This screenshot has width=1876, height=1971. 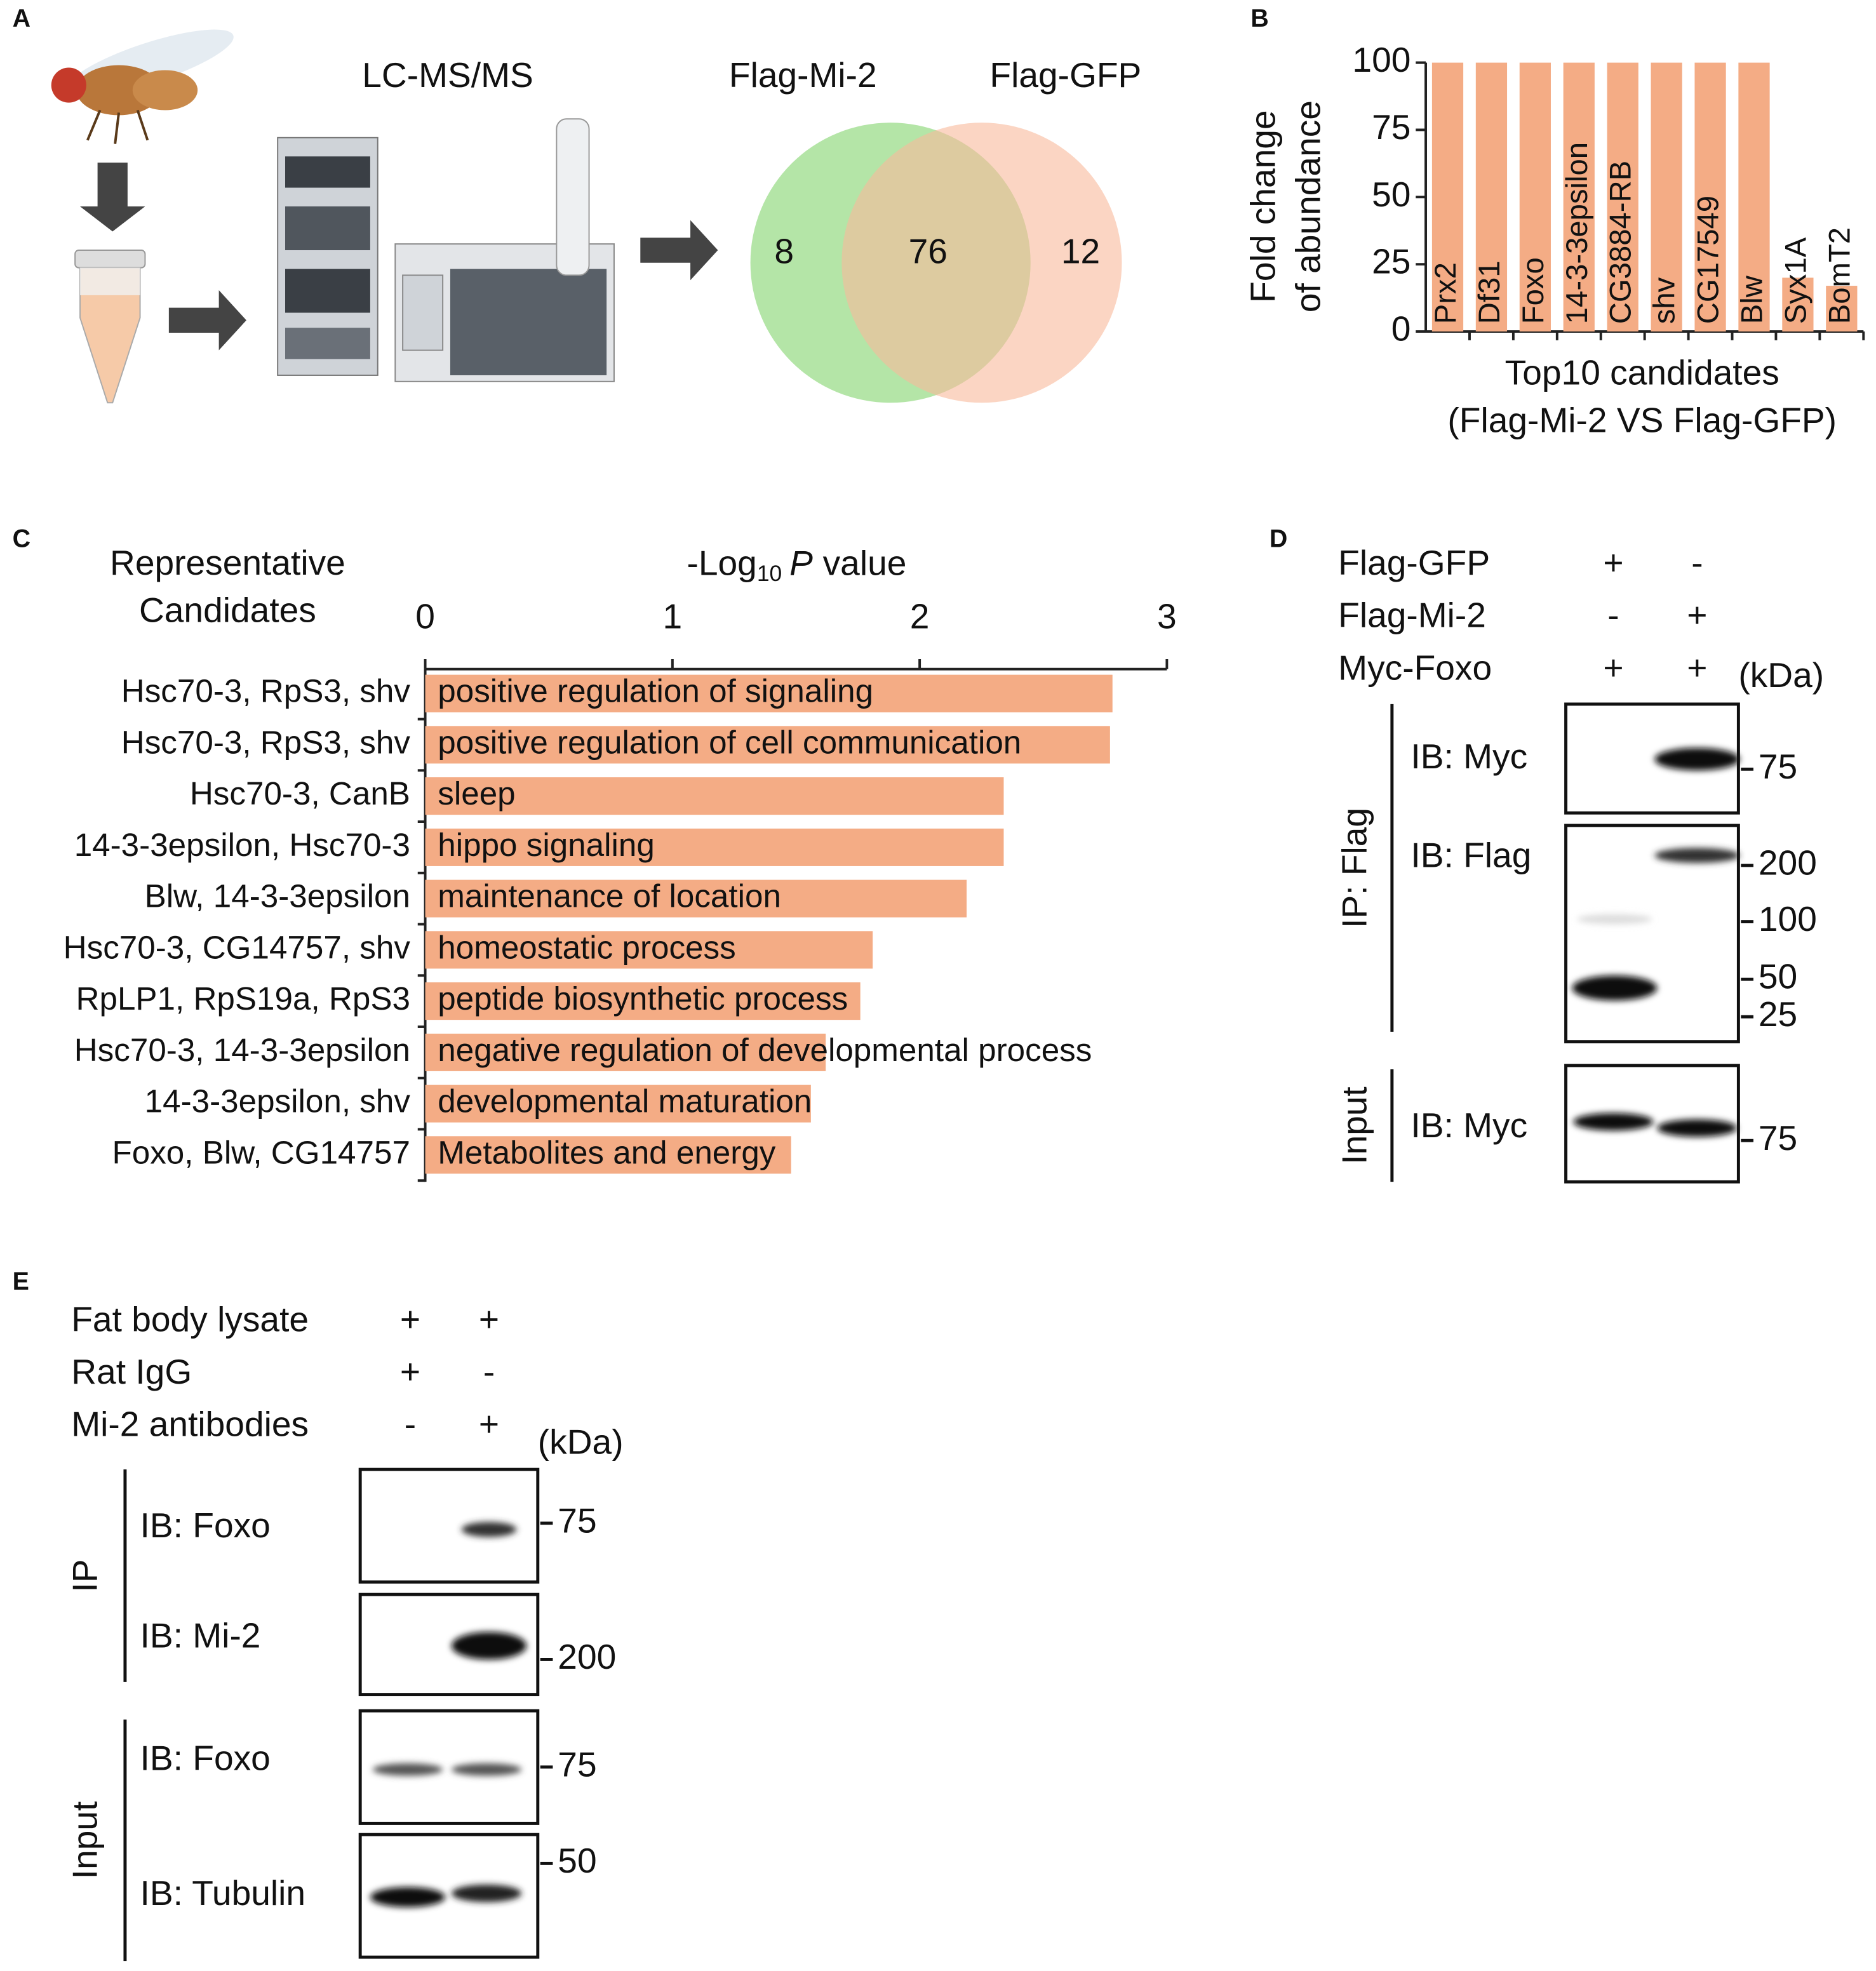 I want to click on bar-term-label: Metabolites and energy, so click(x=607, y=1152).